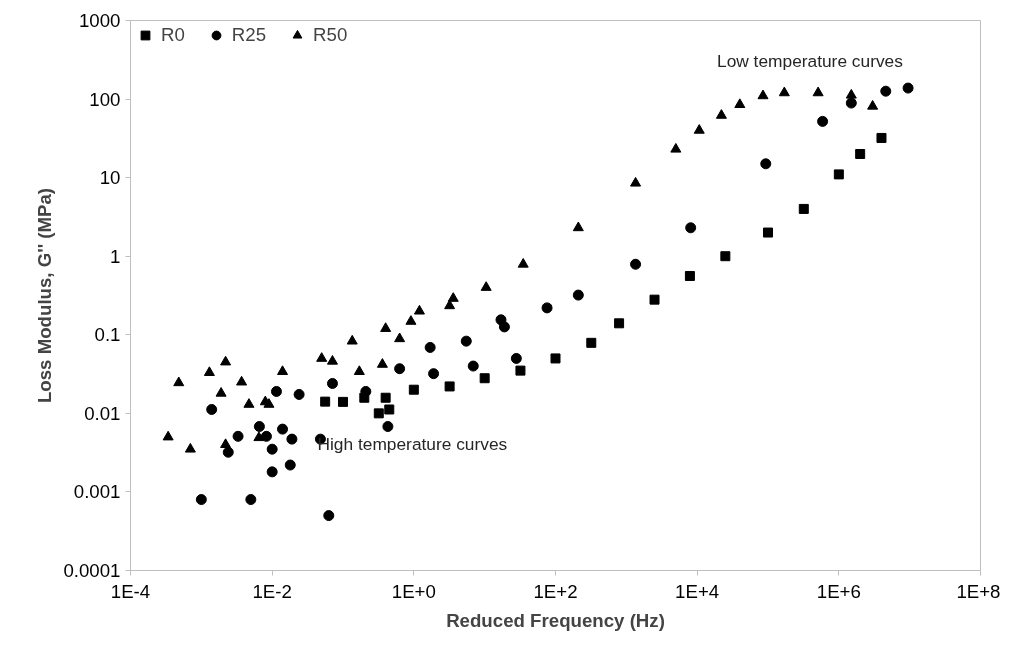 The image size is (1009, 648). Describe the element at coordinates (413, 591) in the screenshot. I see `x-tick-label: 1E+0` at that location.